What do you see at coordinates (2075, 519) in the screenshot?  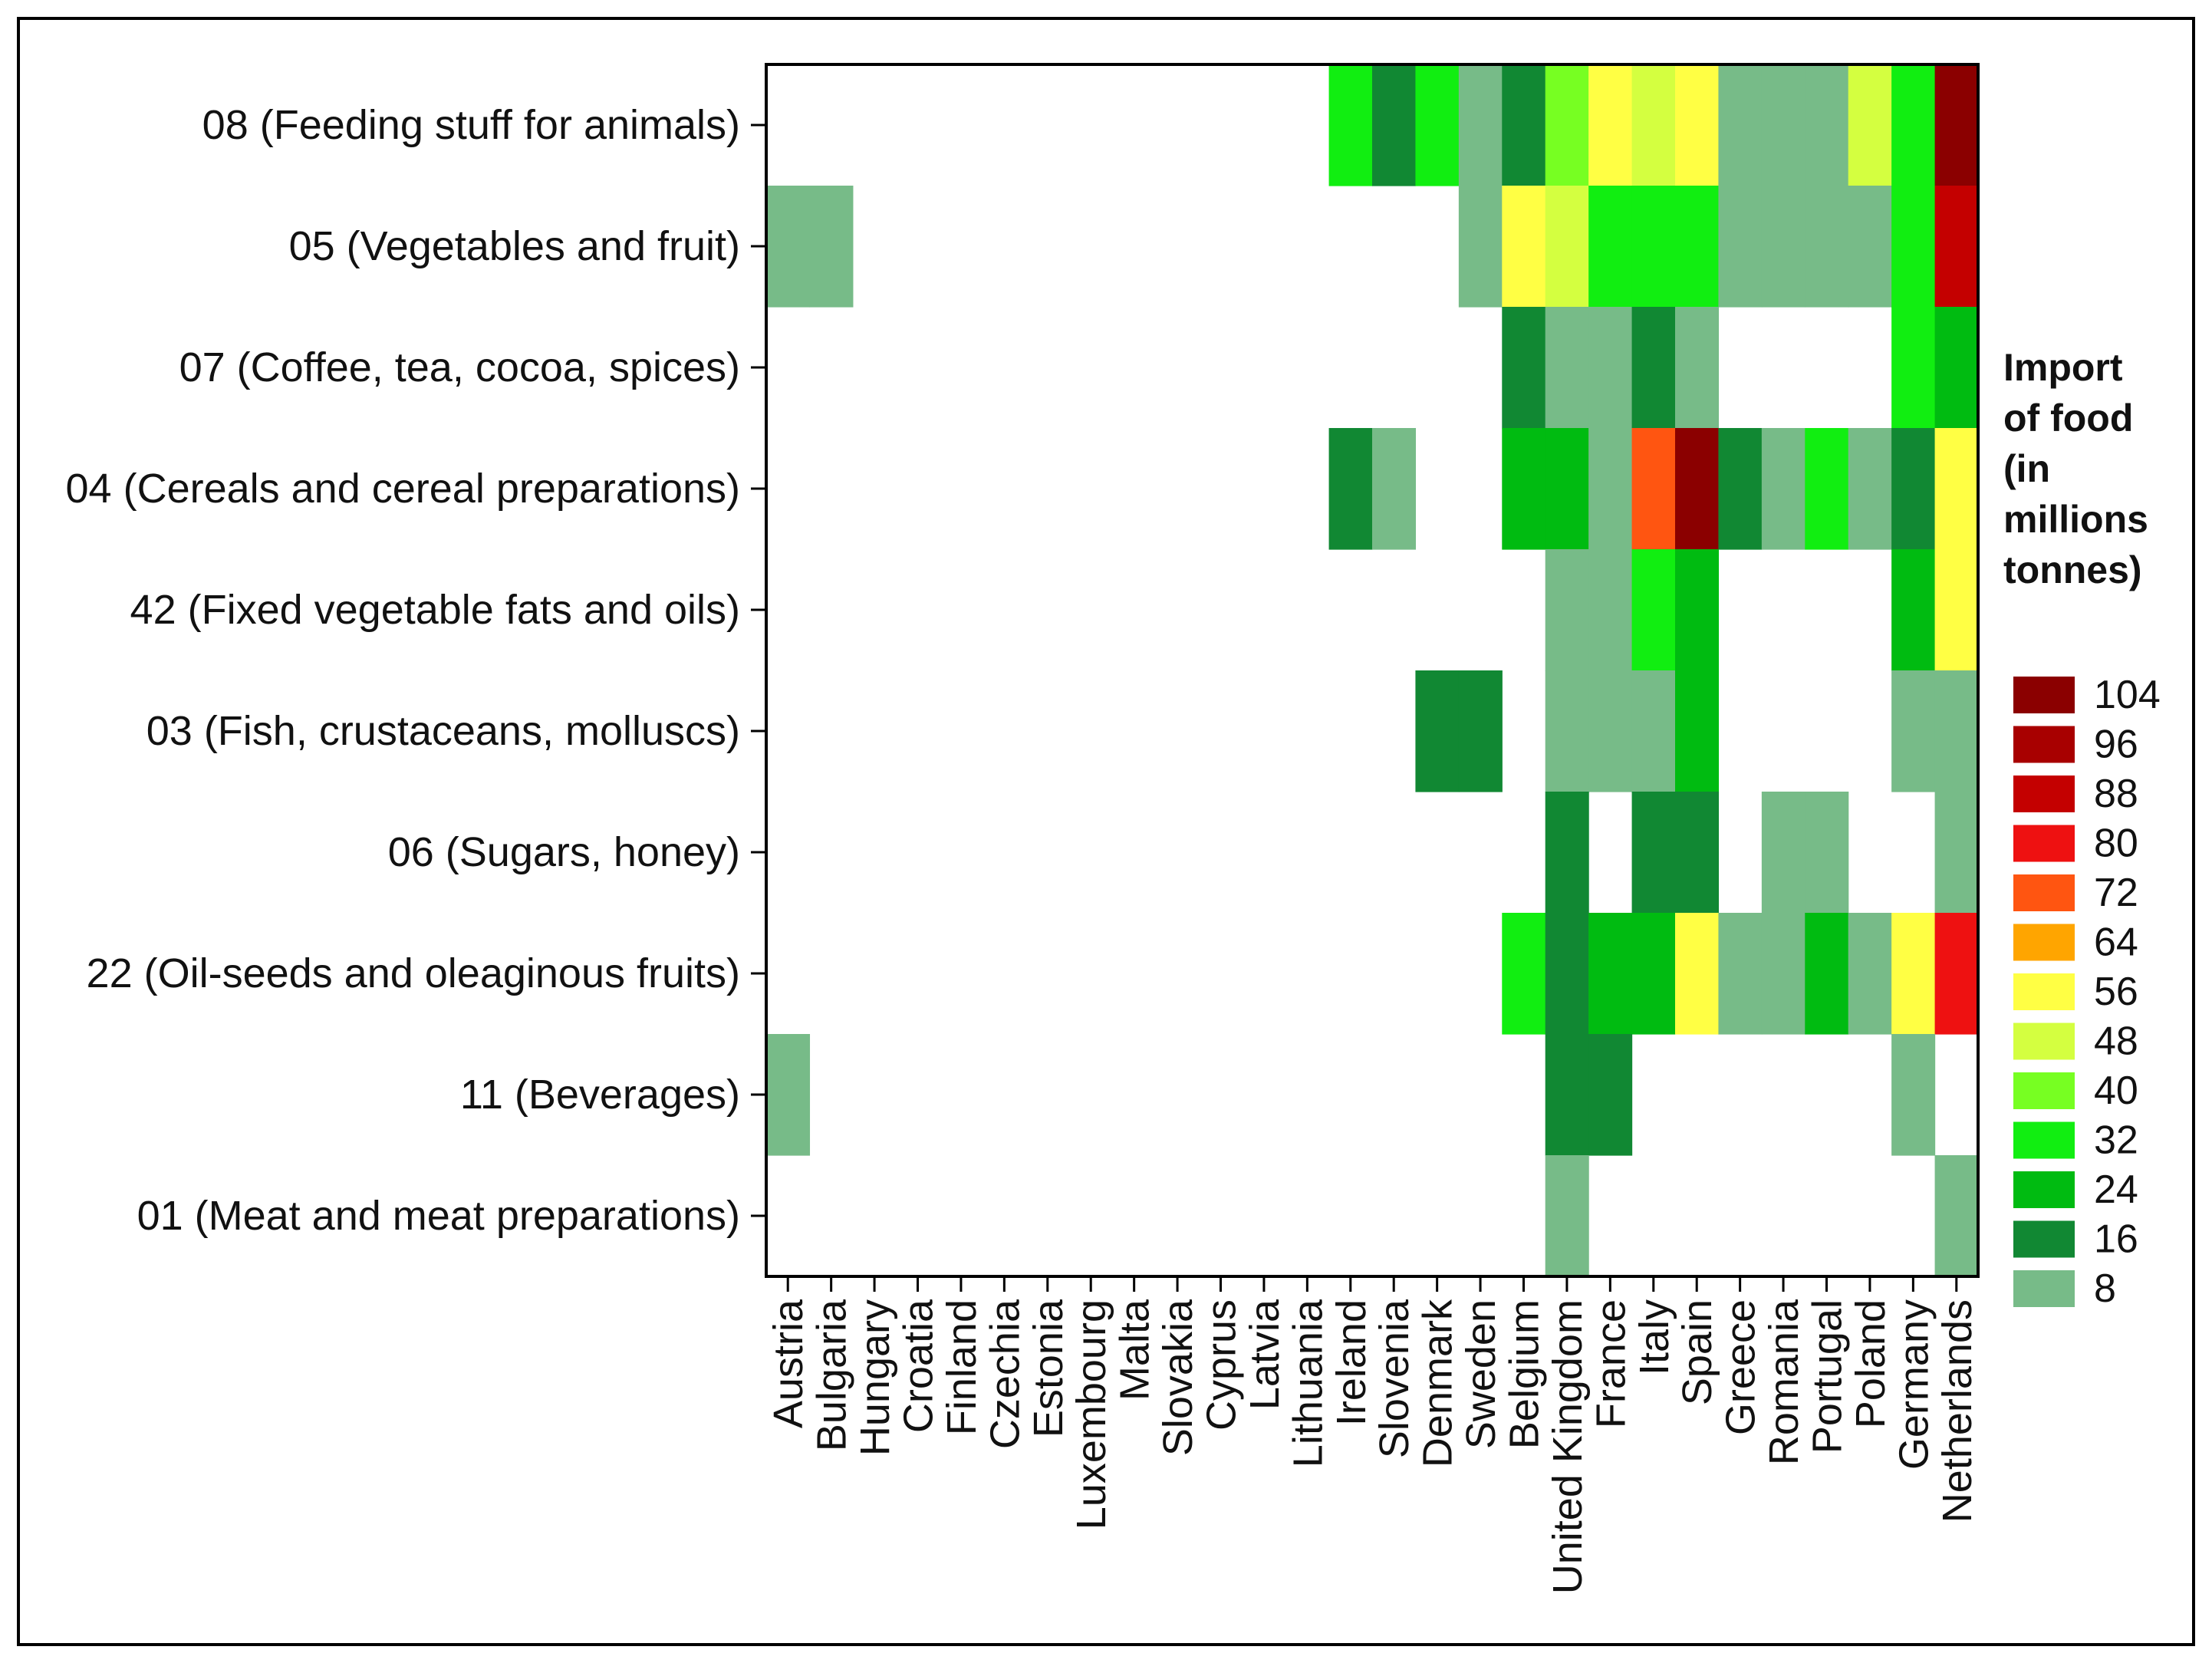 I see `legend-title: millions` at bounding box center [2075, 519].